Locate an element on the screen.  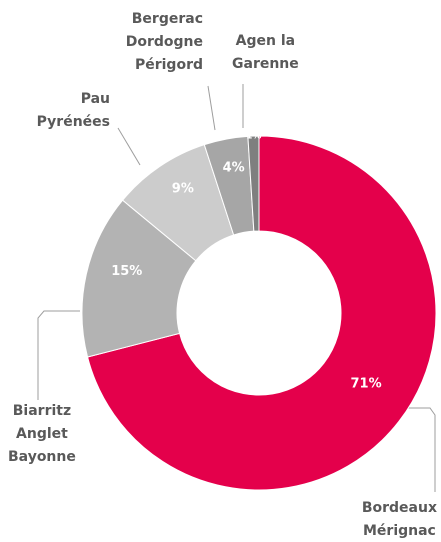
value-label: 71% is located at coordinates (366, 384).